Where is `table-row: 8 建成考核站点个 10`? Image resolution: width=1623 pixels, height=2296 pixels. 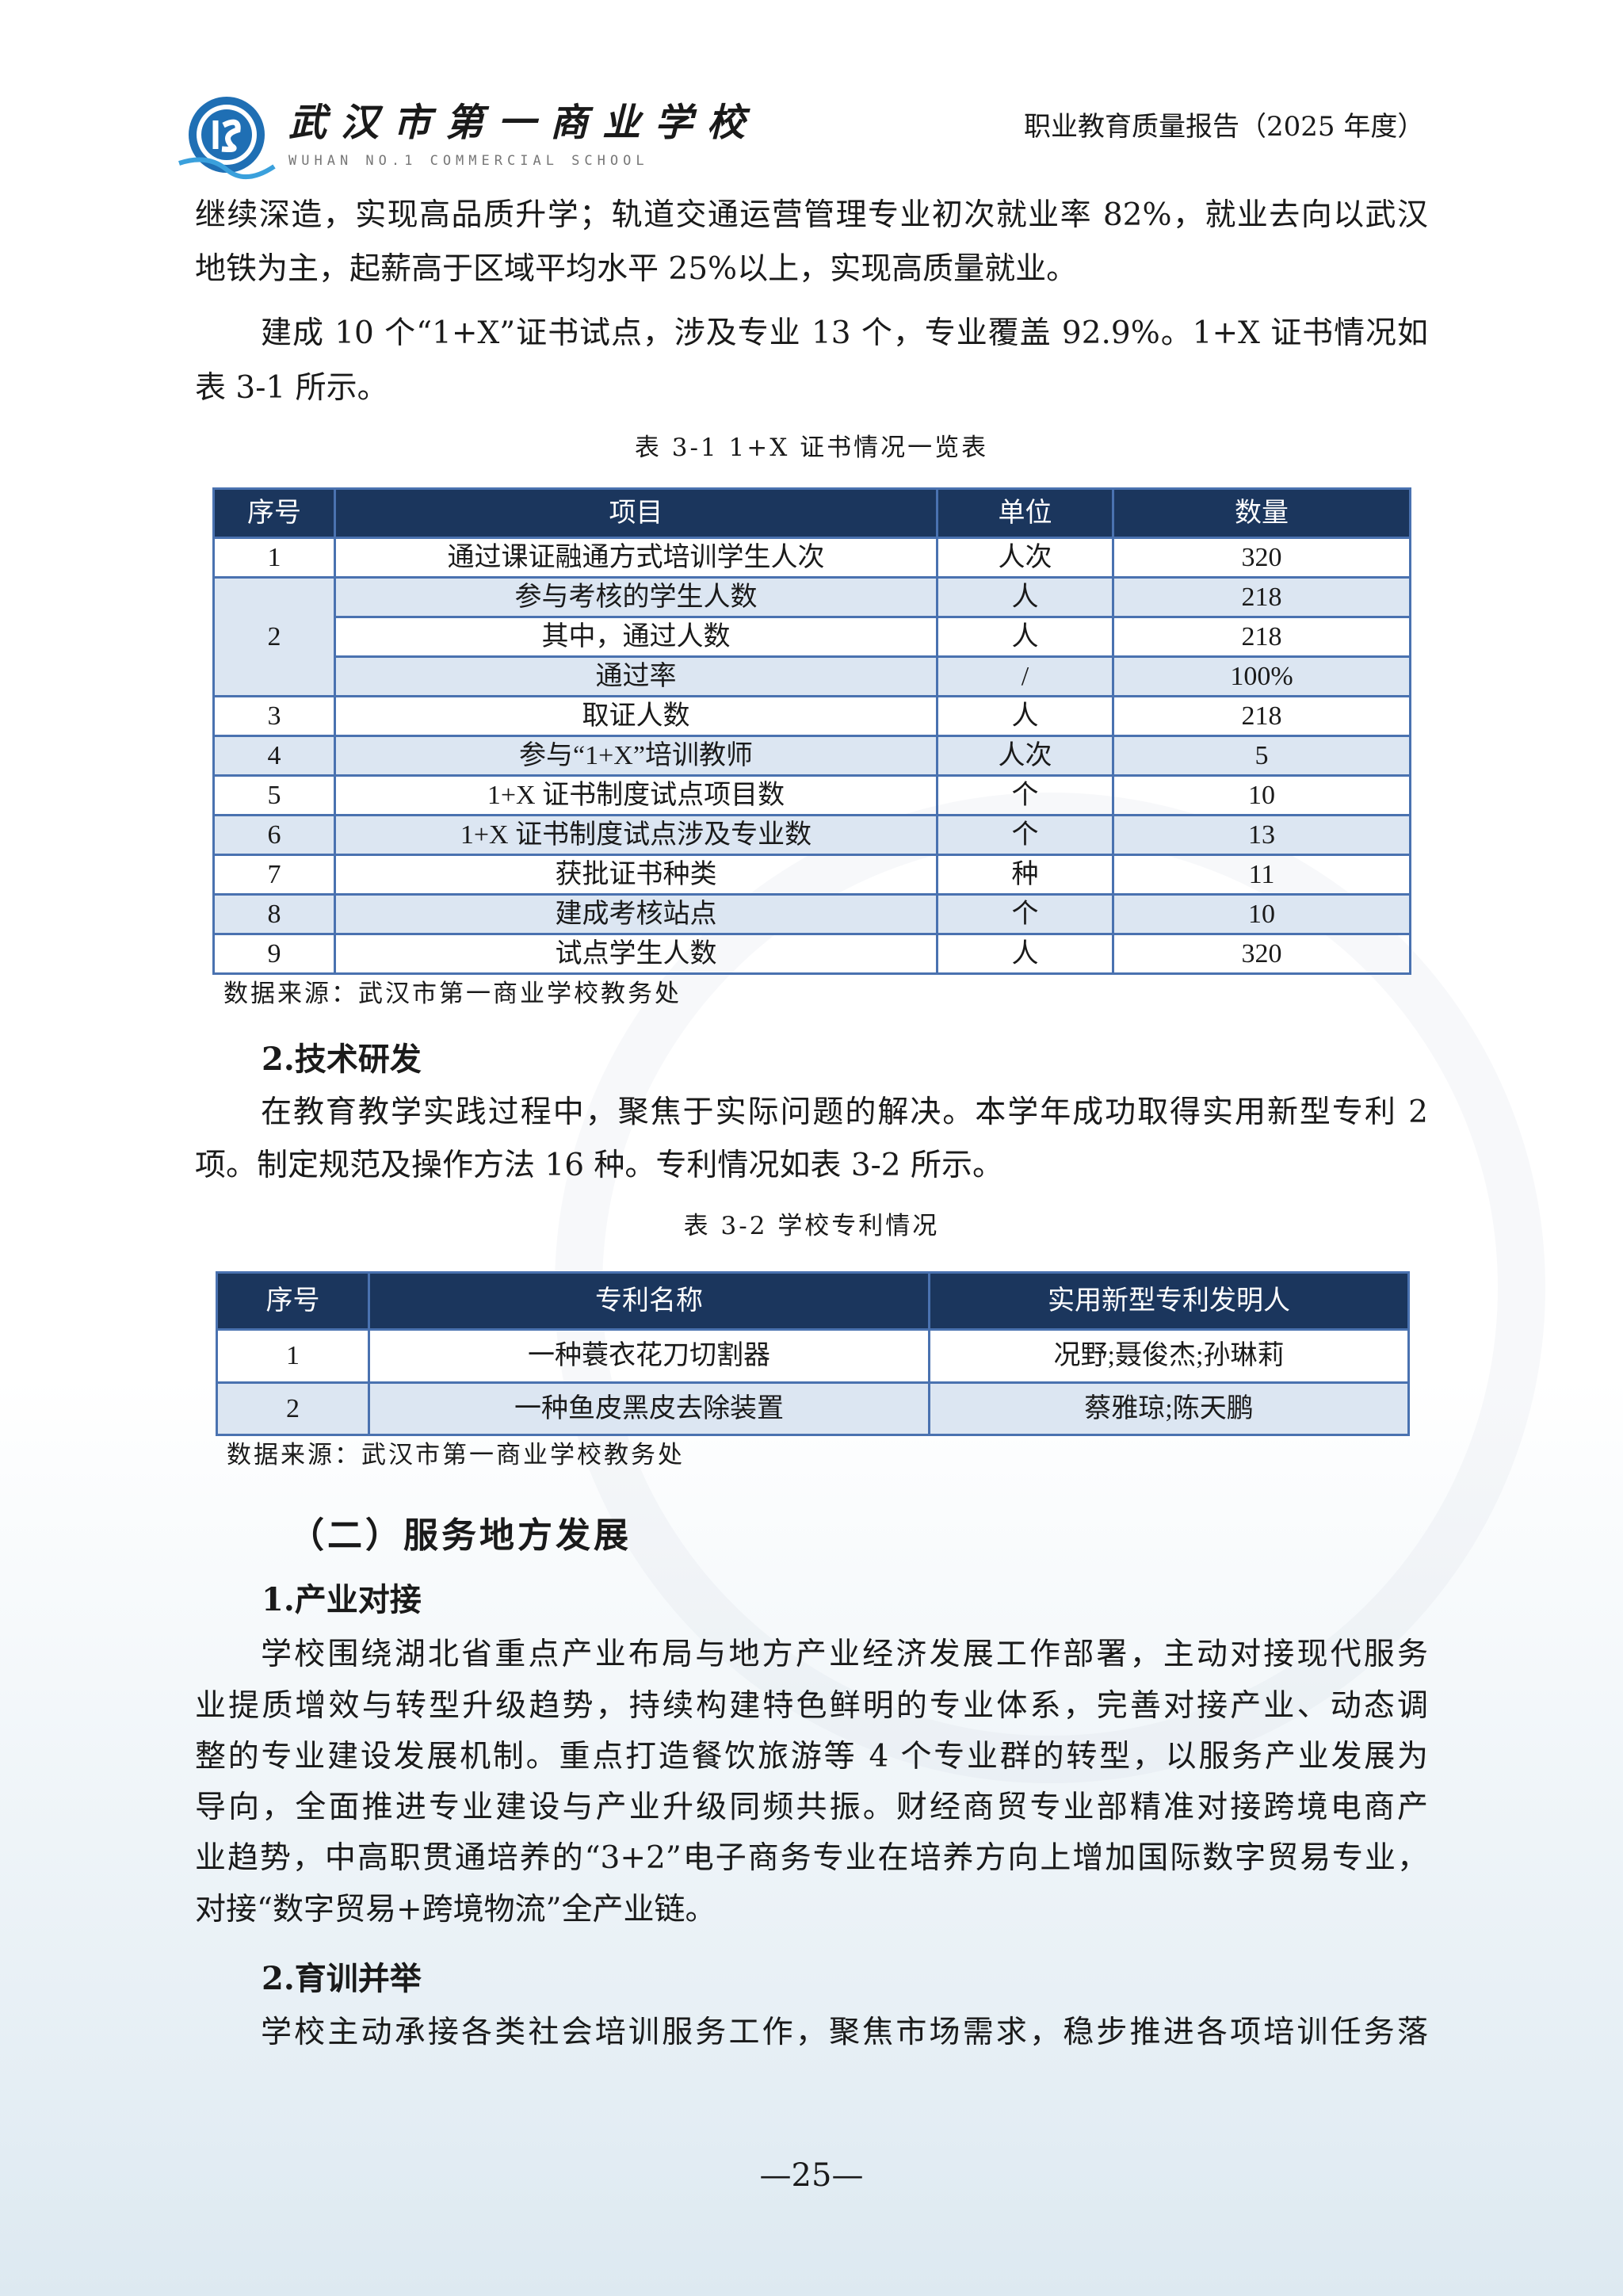
table-row: 8 建成考核站点个 10 is located at coordinates (811, 914).